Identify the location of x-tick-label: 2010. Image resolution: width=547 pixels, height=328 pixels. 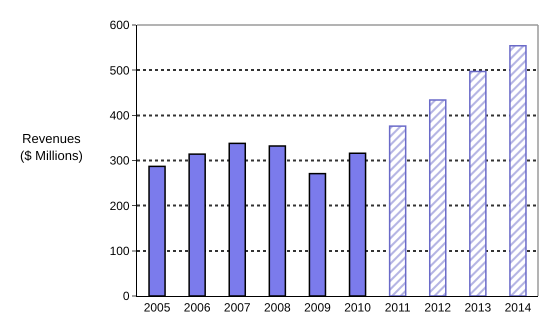
(358, 307).